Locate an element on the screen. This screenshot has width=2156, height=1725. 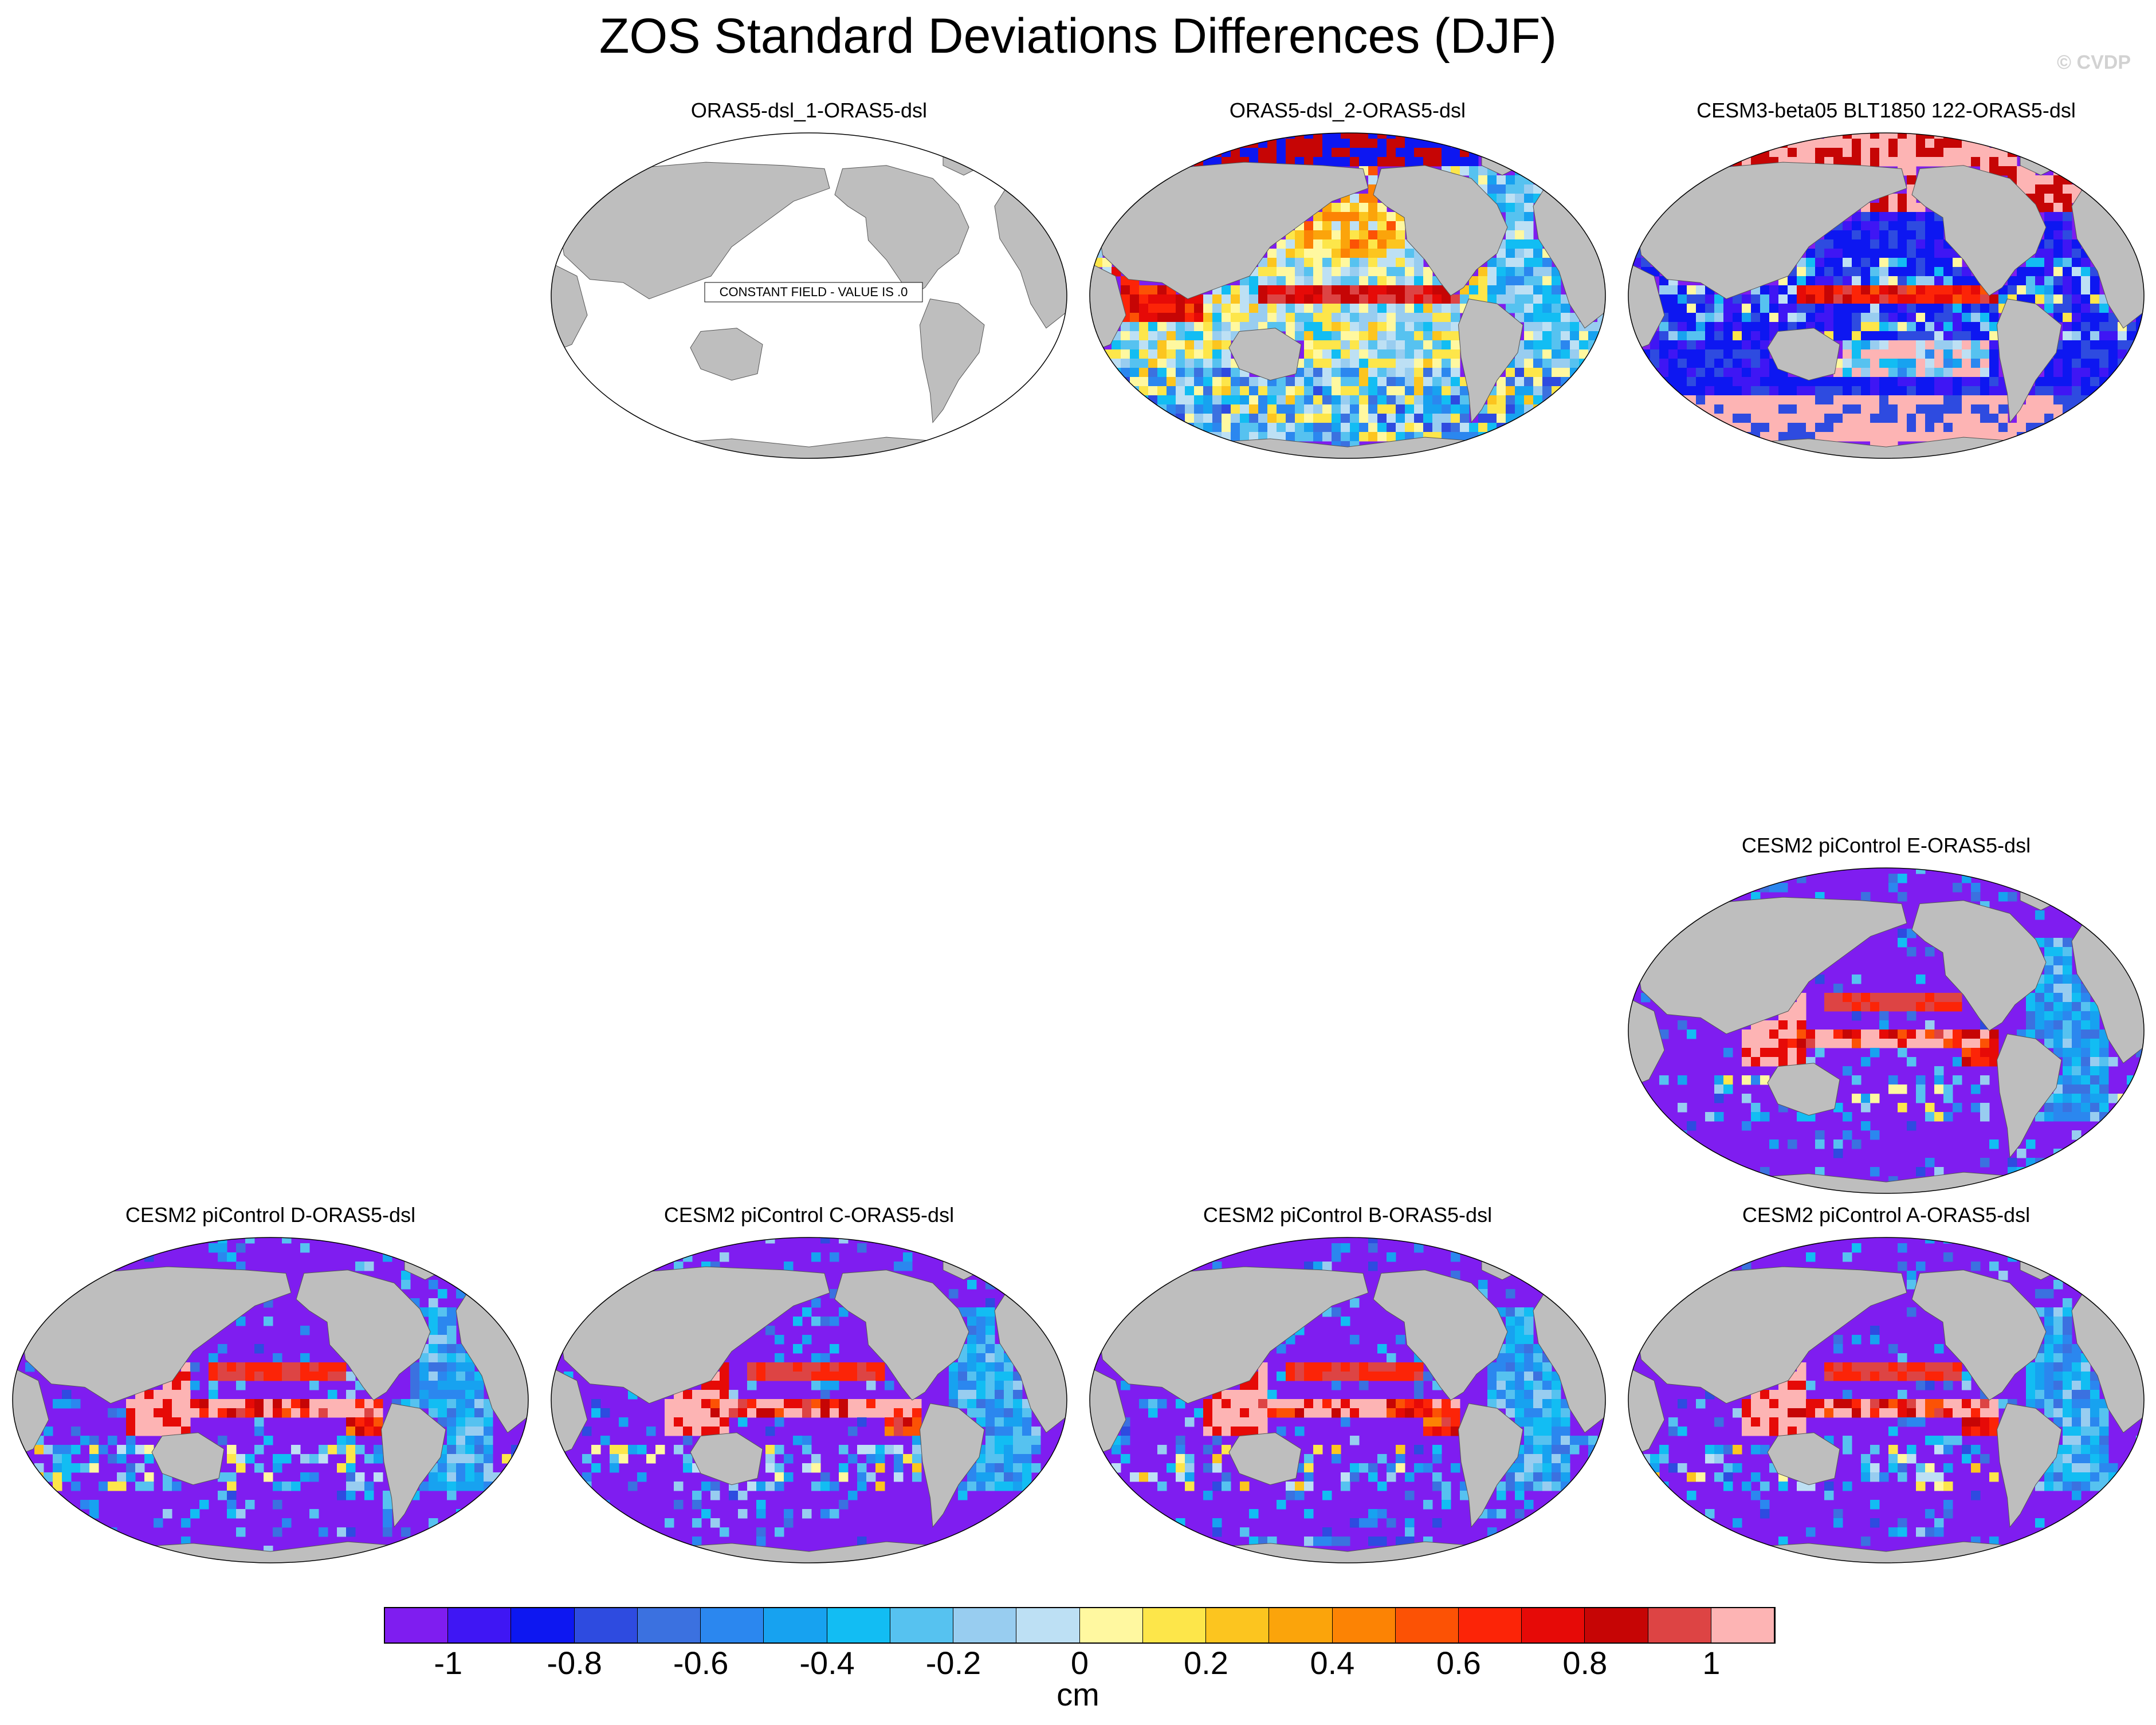
constant-field-box is located at coordinates (813, 292).